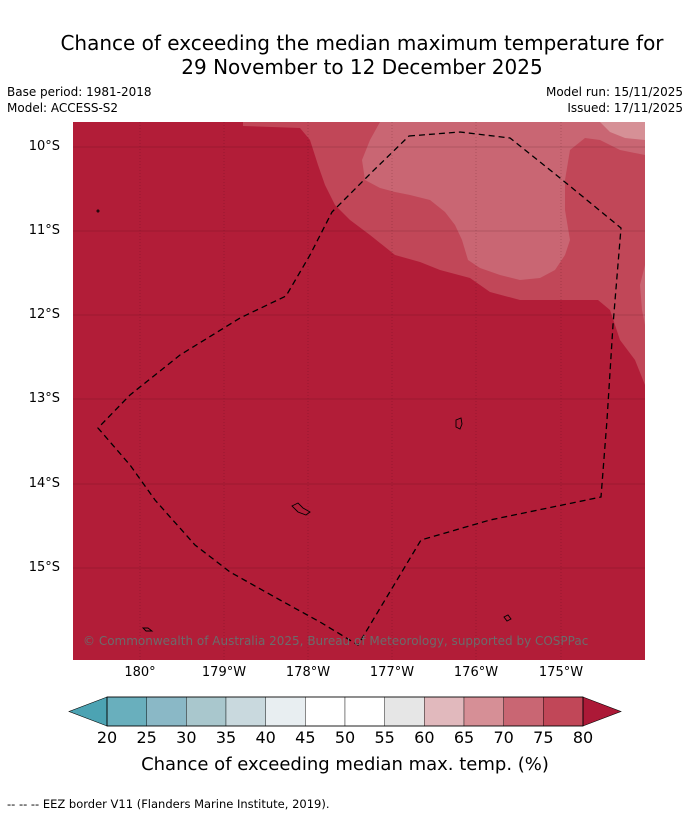  Describe the element at coordinates (146, 737) in the screenshot. I see `colorbar-tick-label: 25` at that location.